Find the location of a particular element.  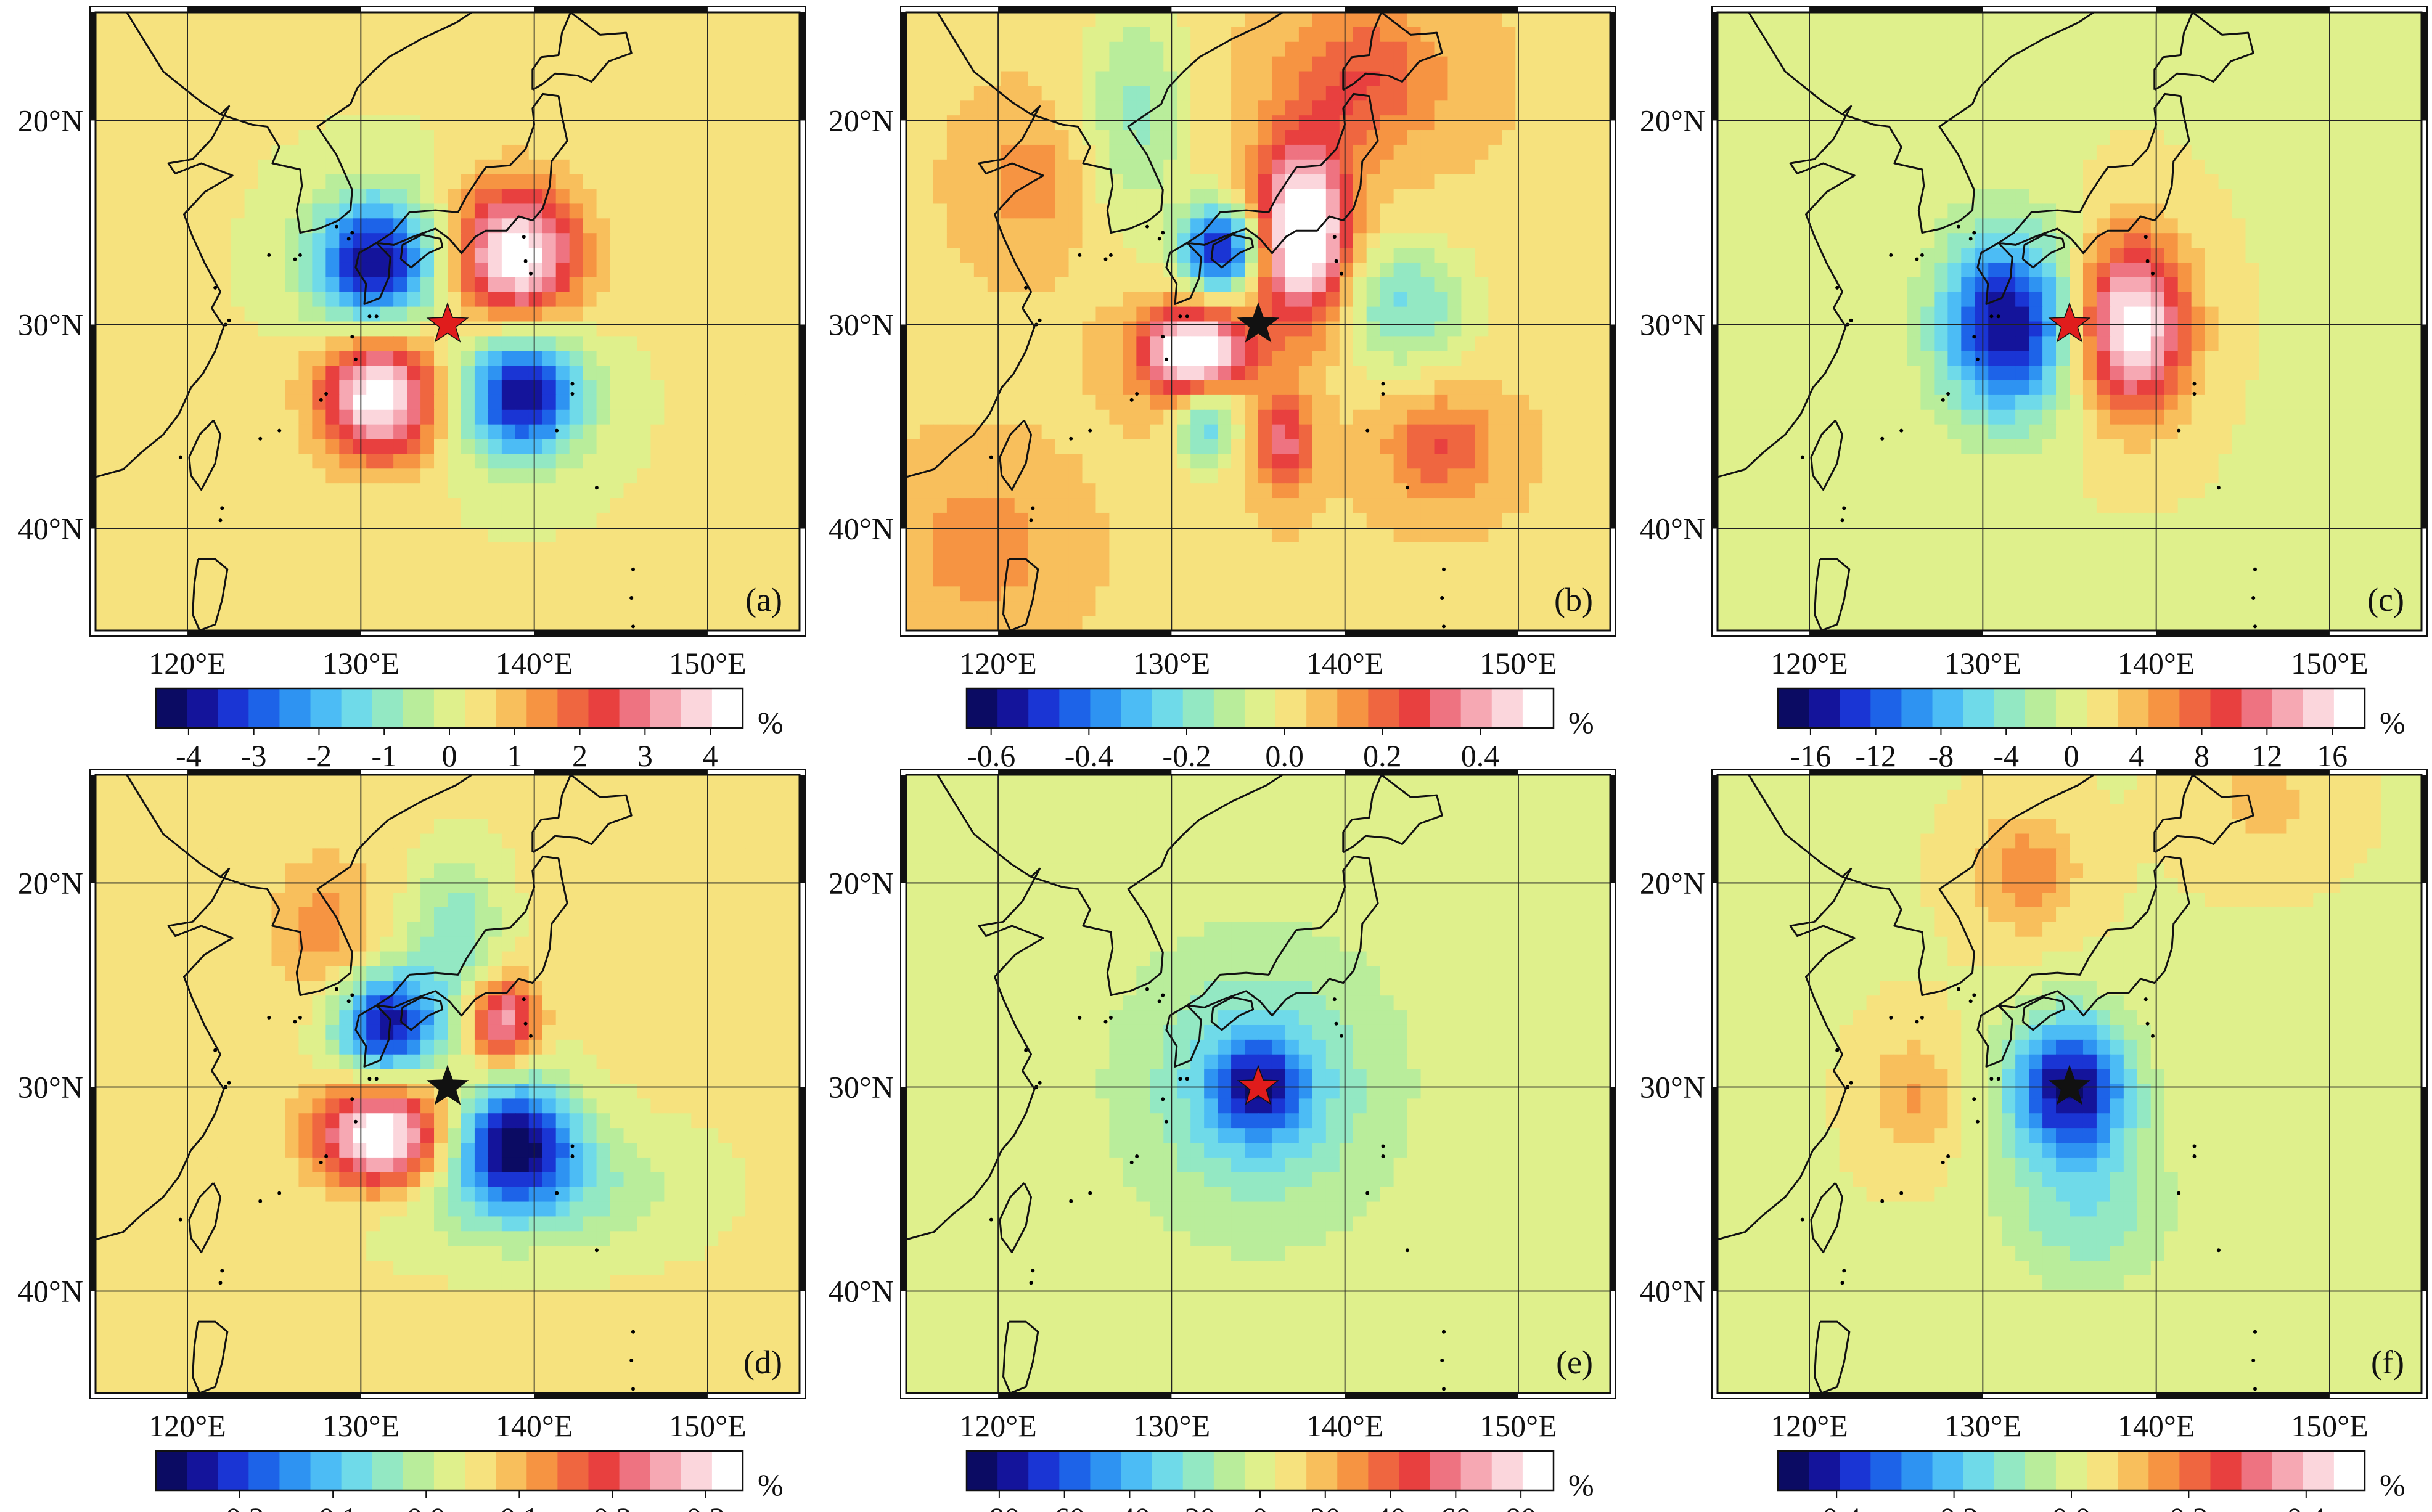

frame-outer is located at coordinates (1258, 321).